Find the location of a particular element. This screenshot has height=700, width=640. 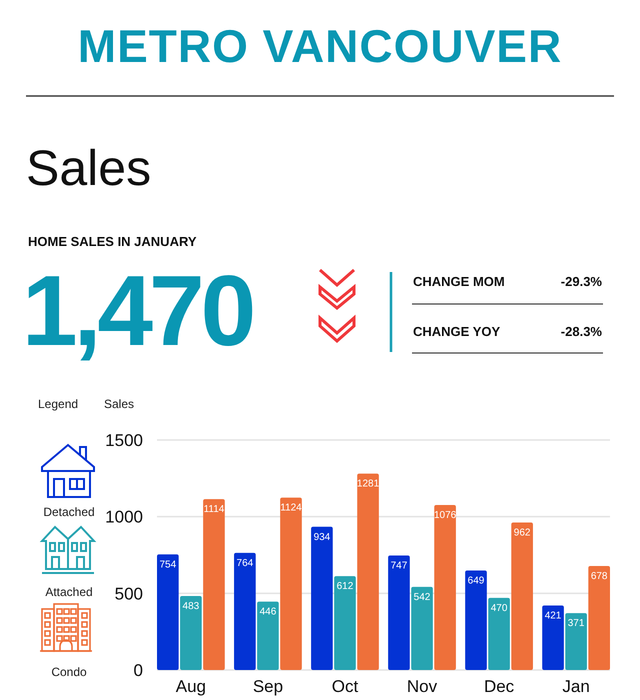

data-label: 1124 is located at coordinates (291, 508).